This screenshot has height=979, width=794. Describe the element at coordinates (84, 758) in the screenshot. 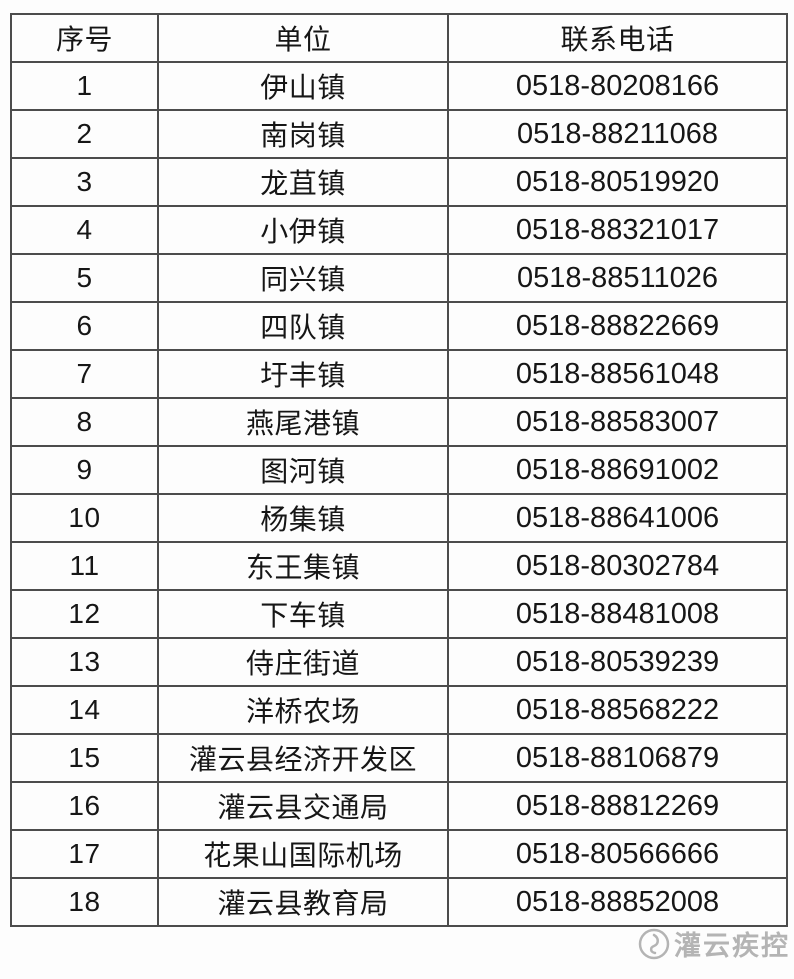

I see `row-serial-number: 15` at that location.